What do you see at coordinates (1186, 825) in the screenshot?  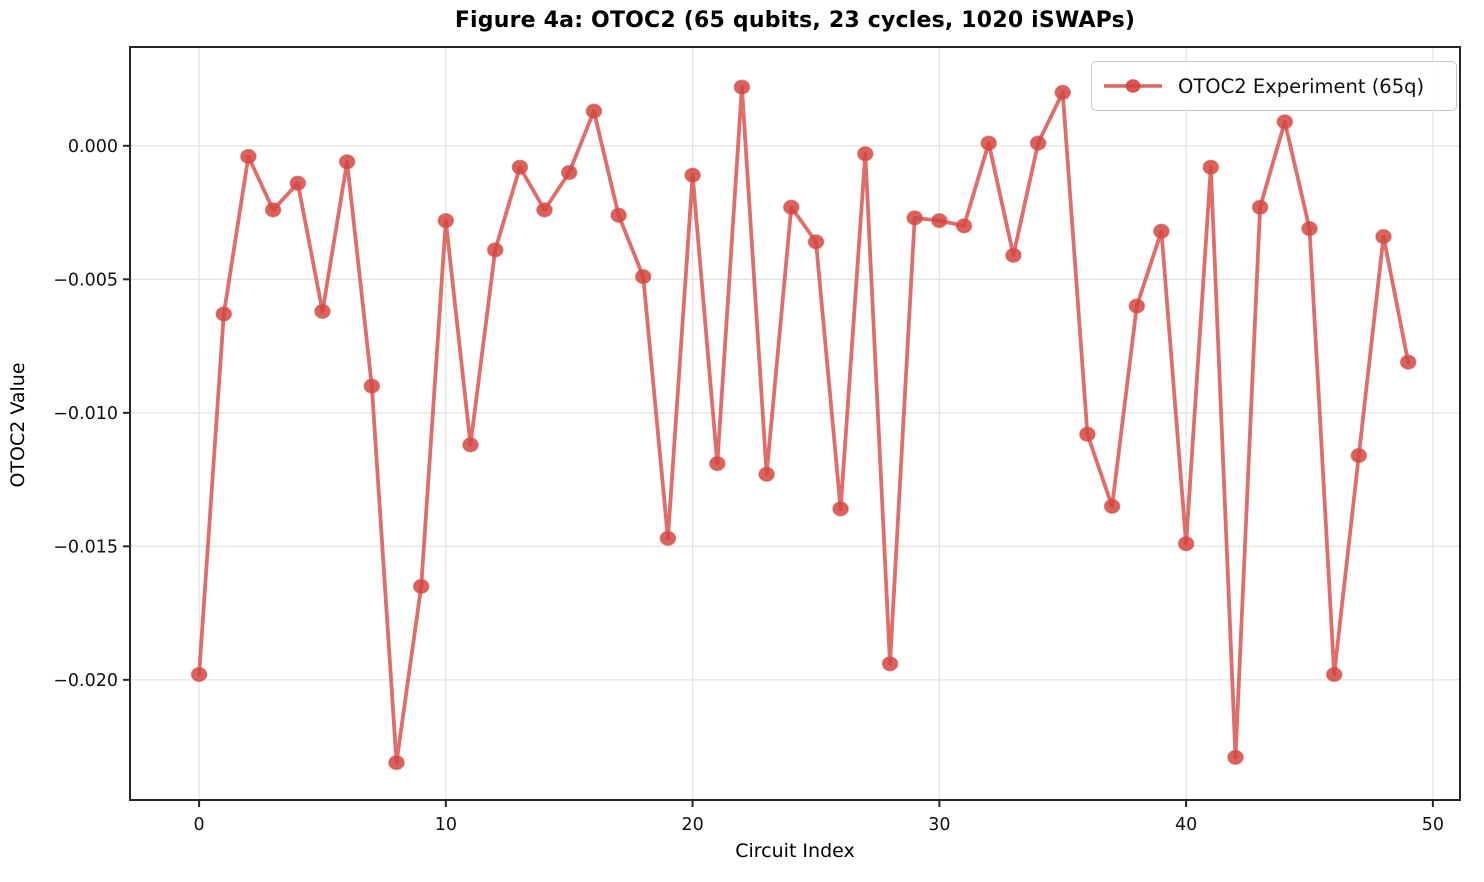 I see `x-tick-label: 40` at bounding box center [1186, 825].